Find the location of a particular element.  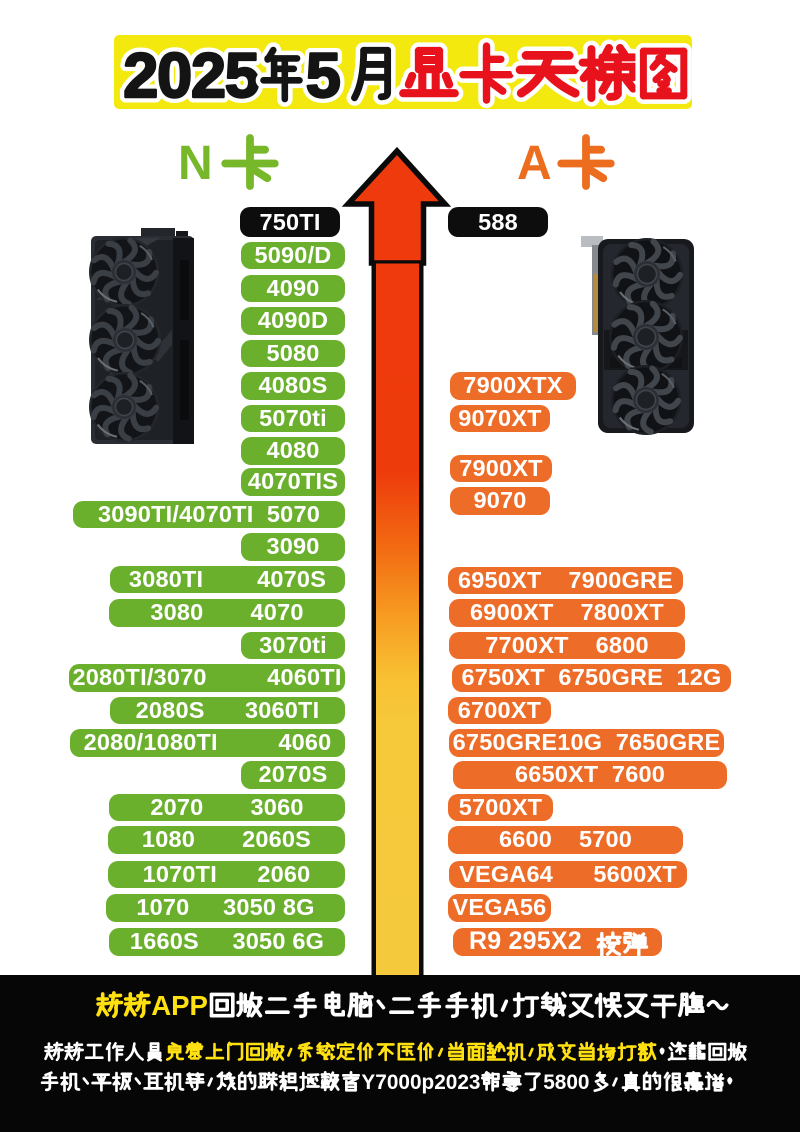

svg-text: A is located at coordinates (534, 163).